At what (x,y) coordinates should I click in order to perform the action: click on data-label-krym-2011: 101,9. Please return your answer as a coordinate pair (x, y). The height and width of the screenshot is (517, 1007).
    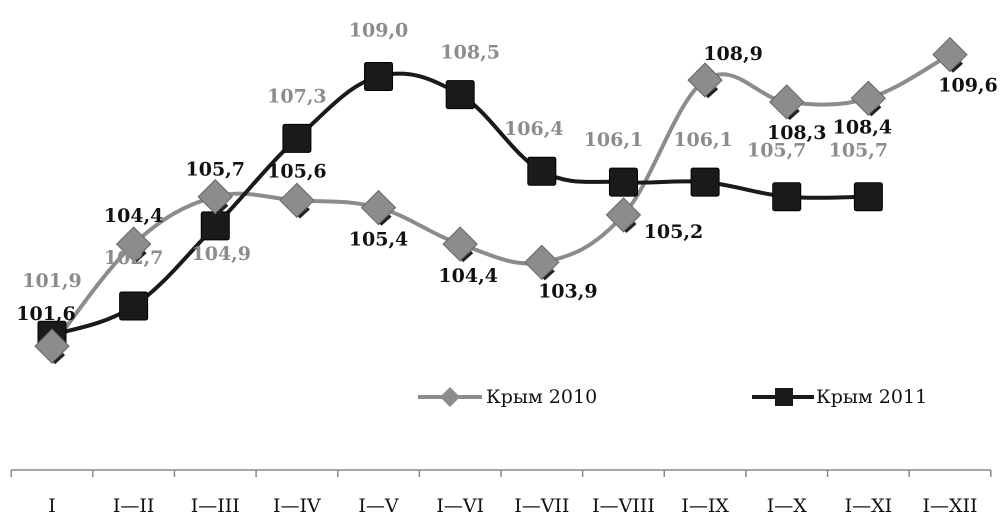
    Looking at the image, I should click on (52, 281).